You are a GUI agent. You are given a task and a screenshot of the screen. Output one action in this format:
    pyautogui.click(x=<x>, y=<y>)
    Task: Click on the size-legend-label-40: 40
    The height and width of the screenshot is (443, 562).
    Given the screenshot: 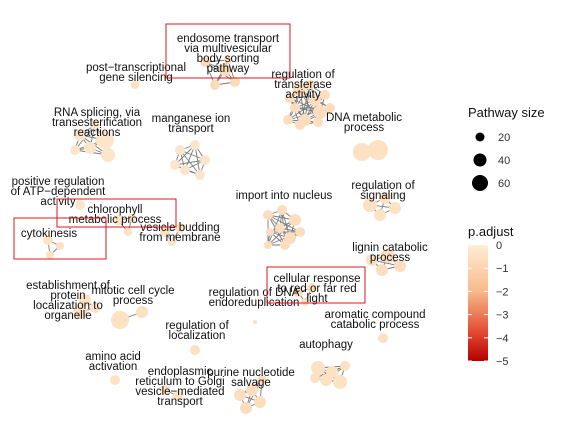 What is the action you would take?
    pyautogui.click(x=504, y=161)
    